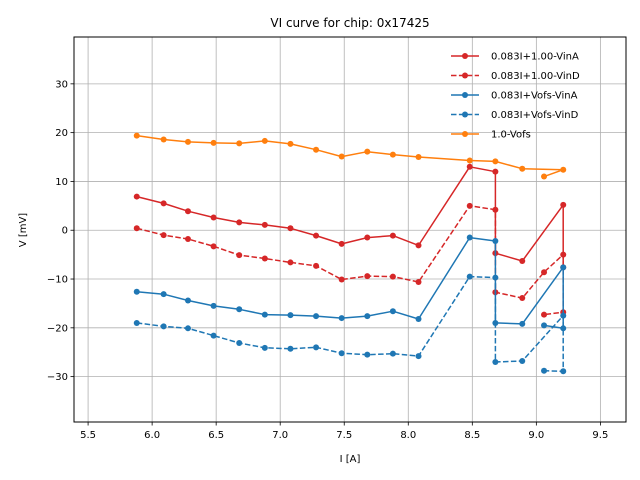 The image size is (640, 480). What do you see at coordinates (216, 435) in the screenshot?
I see `x-tick-label: 6.5` at bounding box center [216, 435].